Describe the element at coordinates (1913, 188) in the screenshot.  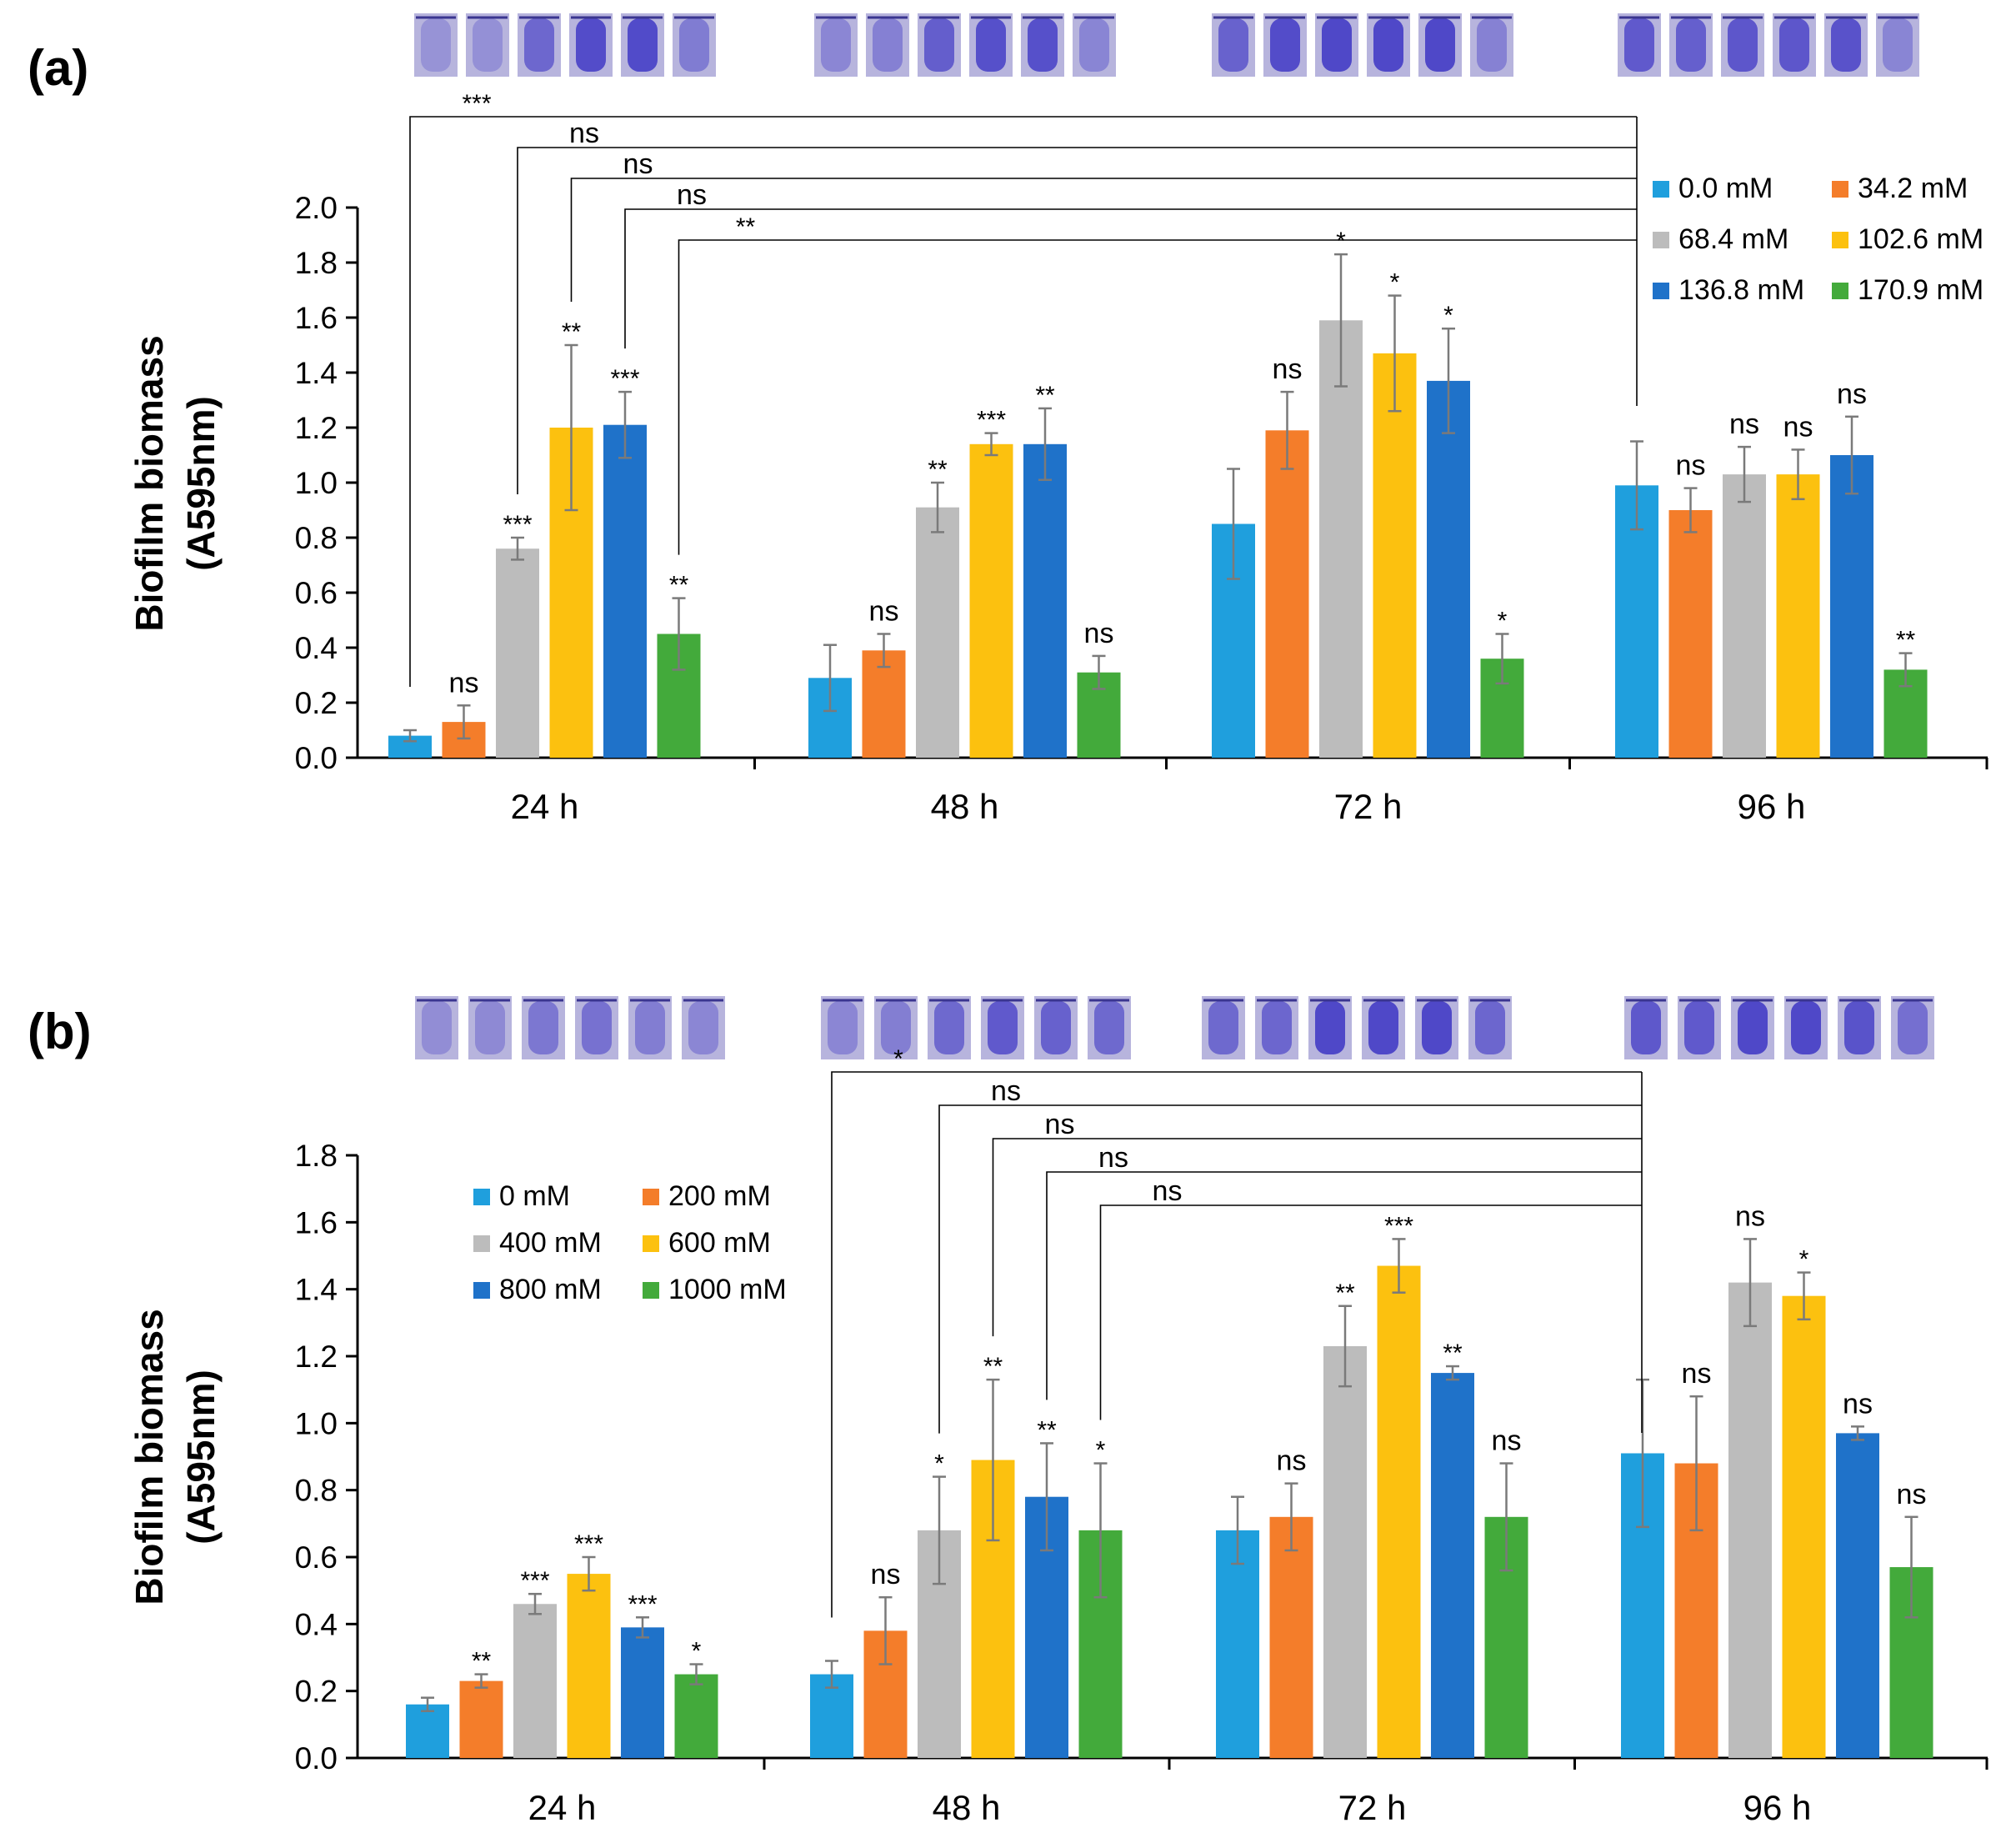
I see `legend-label: 34.2 mM` at that location.